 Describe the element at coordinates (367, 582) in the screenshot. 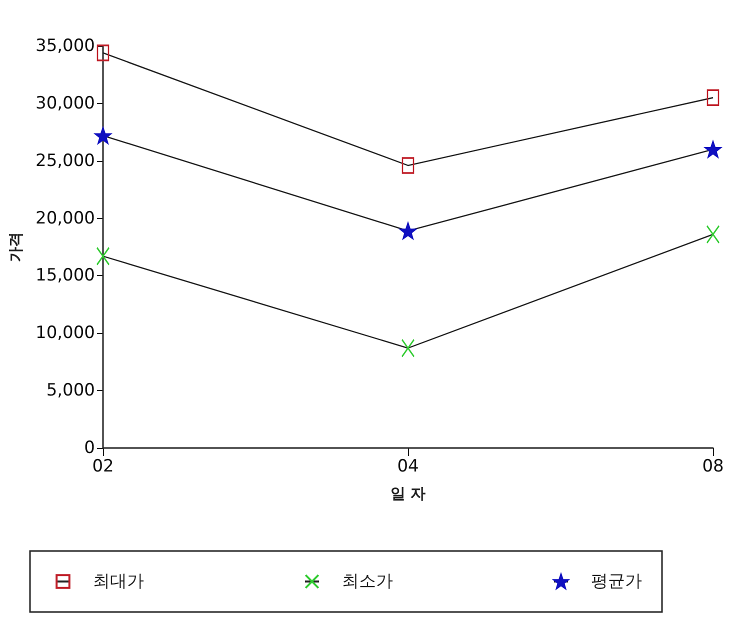

I see `legend-label: 최소가` at that location.